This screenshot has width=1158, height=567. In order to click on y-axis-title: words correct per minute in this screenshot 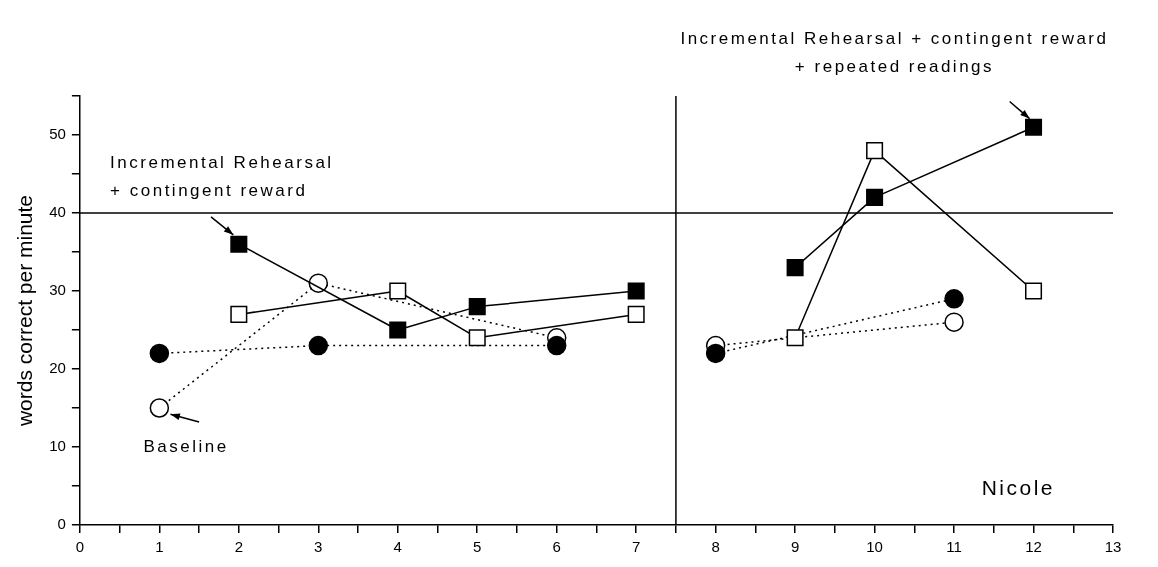, I will do `click(25, 311)`.